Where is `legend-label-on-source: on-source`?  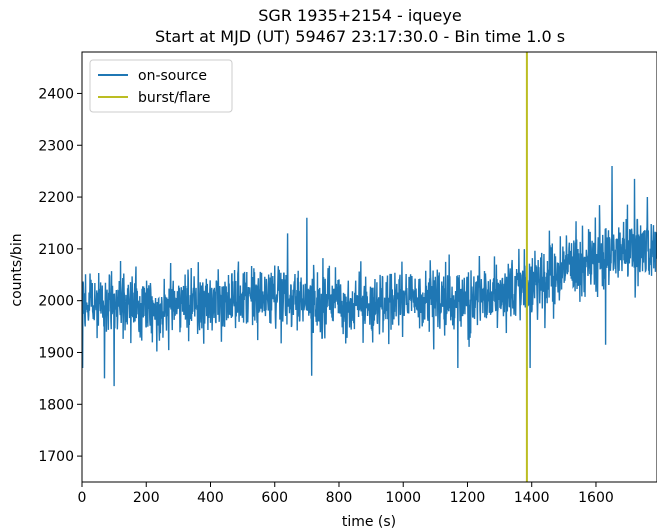 legend-label-on-source: on-source is located at coordinates (172, 76).